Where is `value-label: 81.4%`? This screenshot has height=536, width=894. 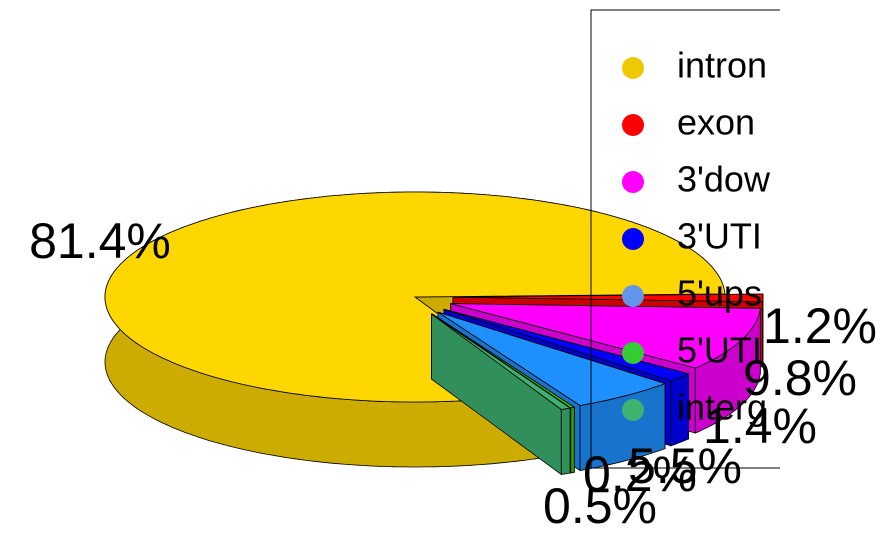 value-label: 81.4% is located at coordinates (100, 241).